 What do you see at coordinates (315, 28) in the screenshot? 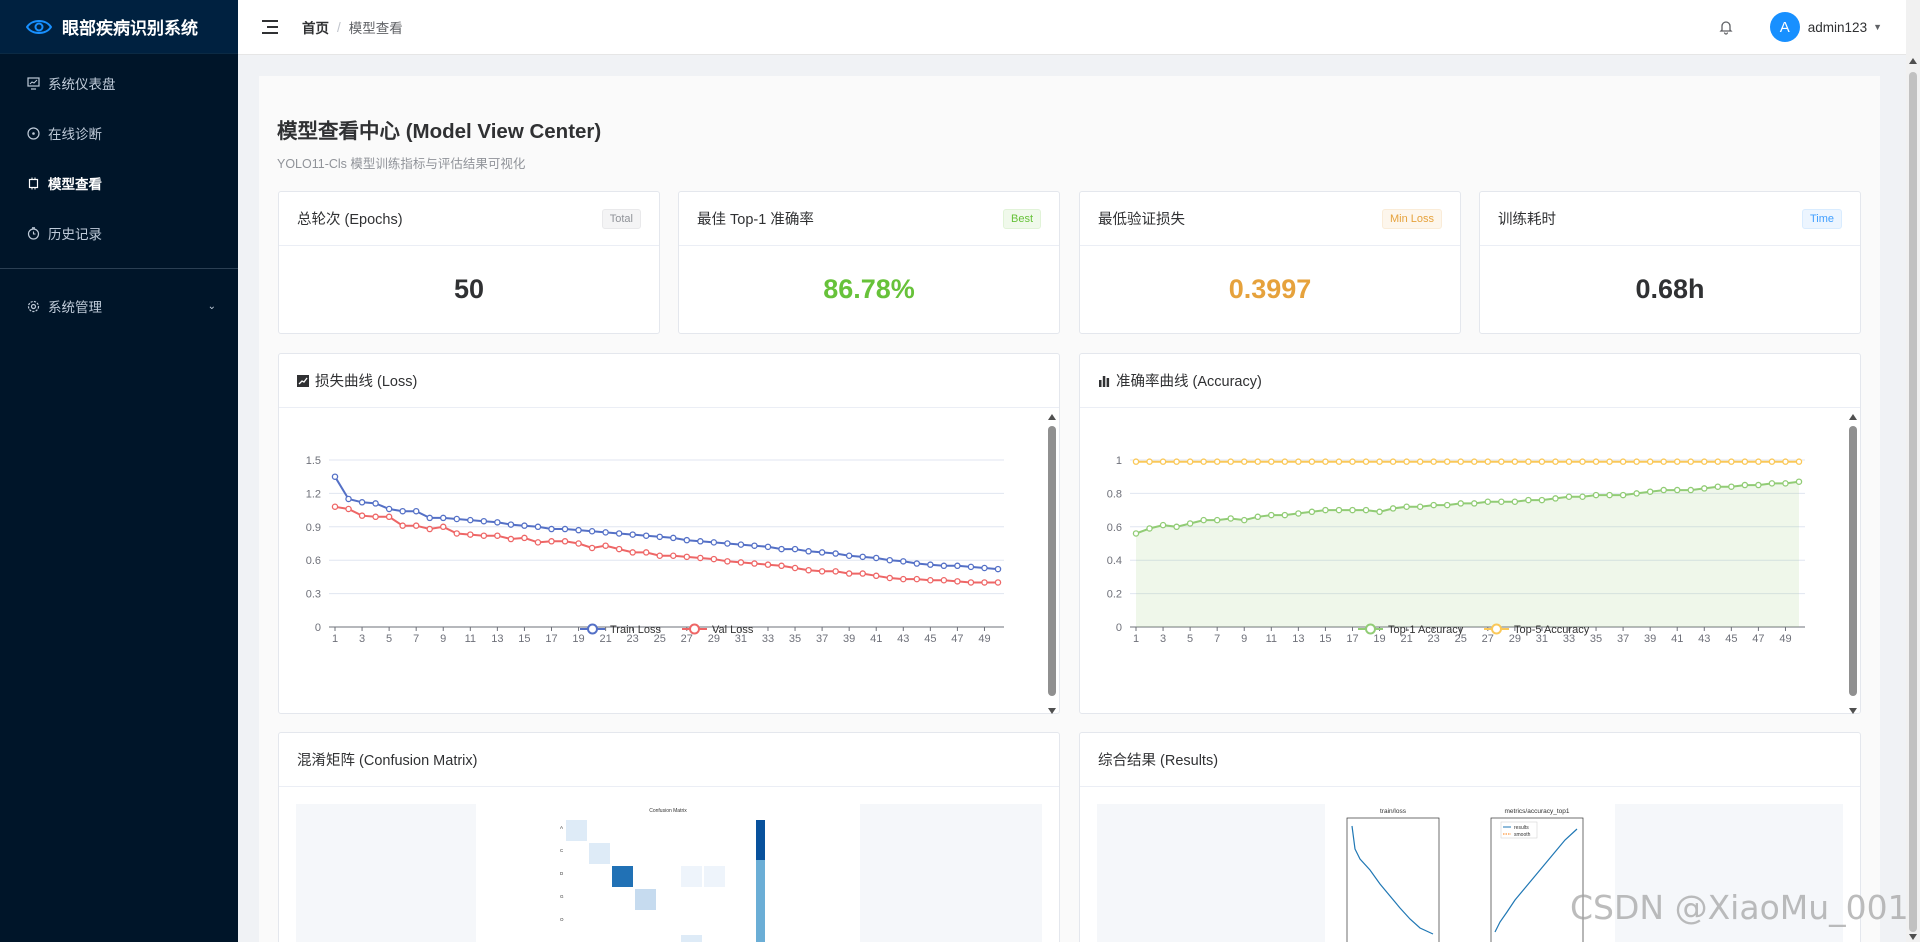
I see `breadcrumb-home: 首页` at bounding box center [315, 28].